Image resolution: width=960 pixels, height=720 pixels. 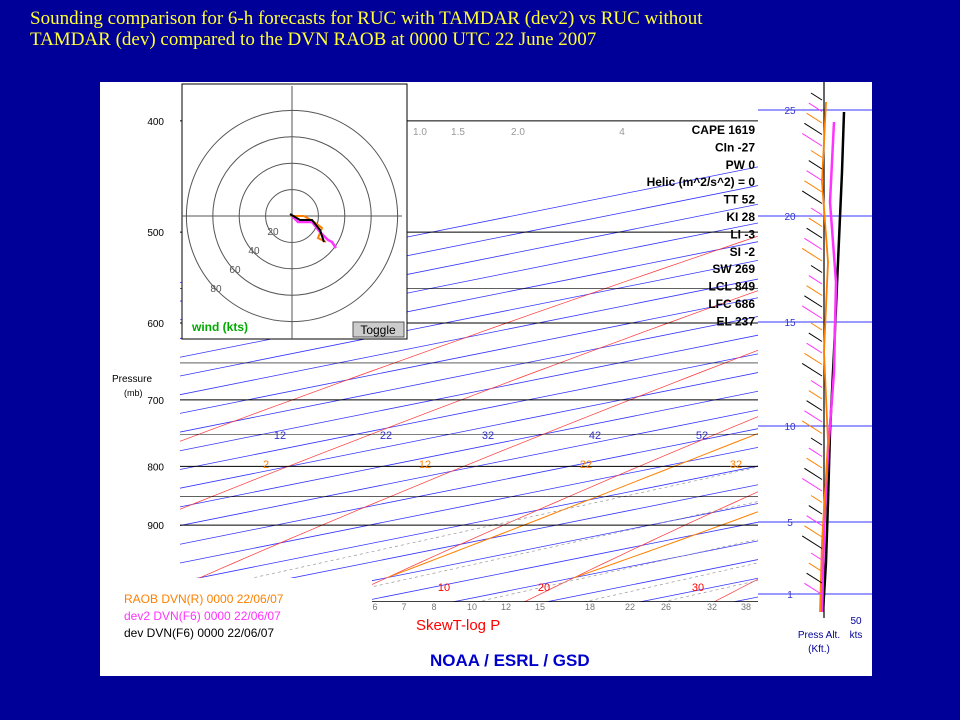 What do you see at coordinates (736, 321) in the screenshot?
I see `stability-index: EL 237` at bounding box center [736, 321].